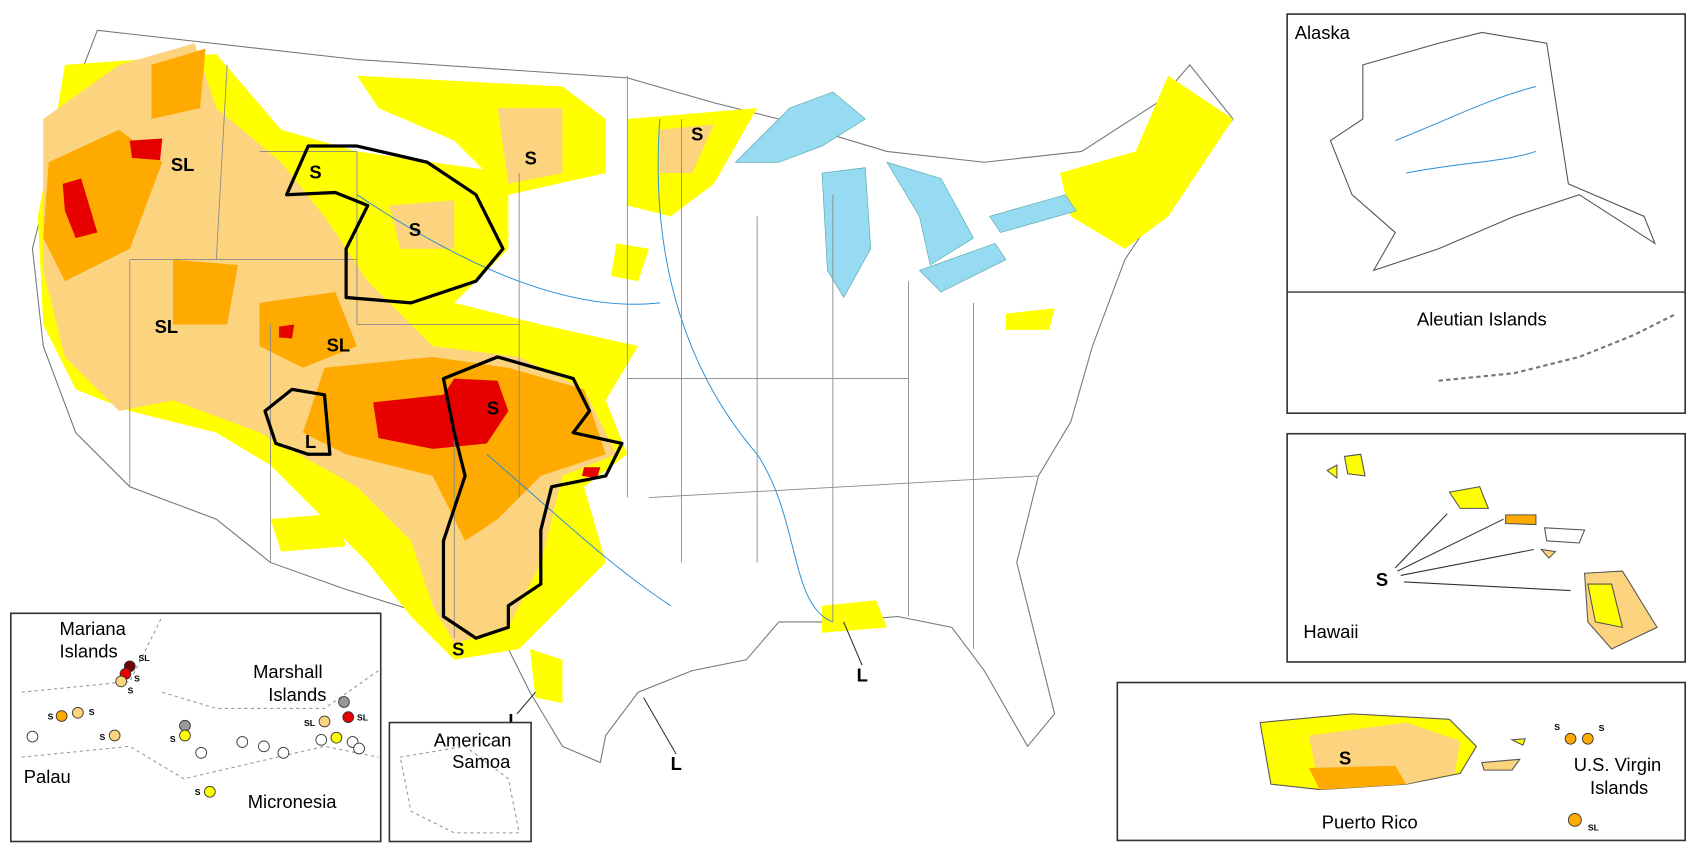 The image size is (1696, 848). Describe the element at coordinates (1518, 742) in the screenshot. I see `culebra` at that location.